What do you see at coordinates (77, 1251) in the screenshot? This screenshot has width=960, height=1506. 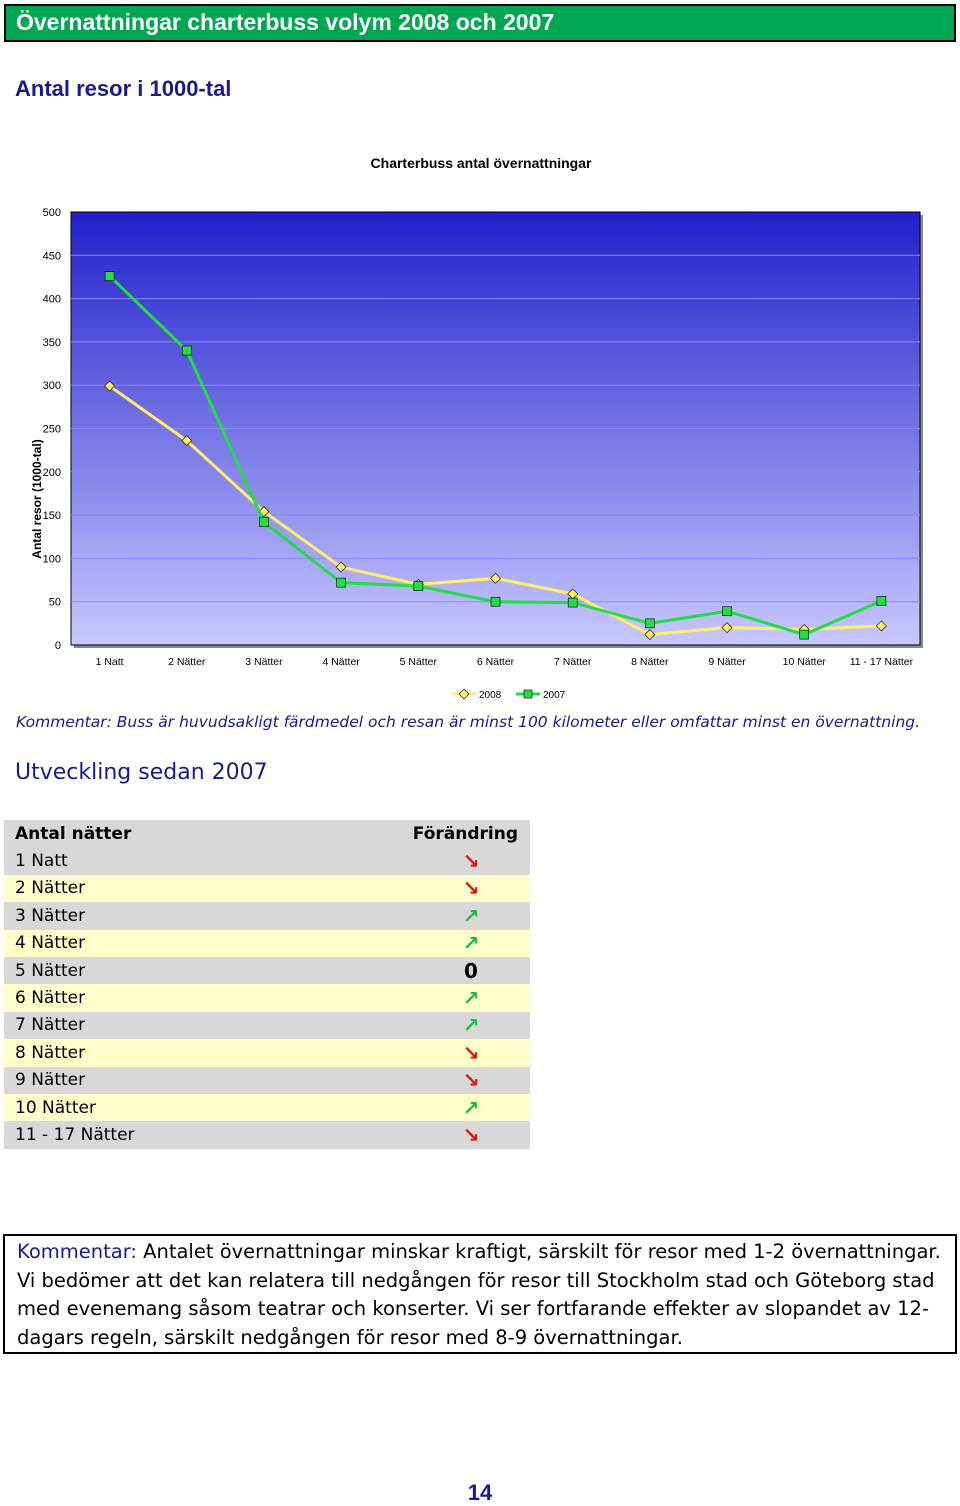 I see `comment-label: Kommentar:` at bounding box center [77, 1251].